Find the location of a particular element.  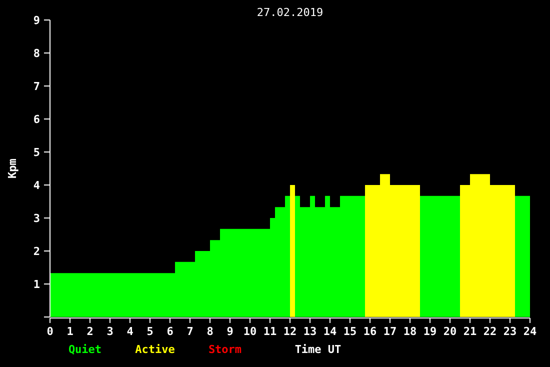

y-tick-label: 8 is located at coordinates (36, 53).